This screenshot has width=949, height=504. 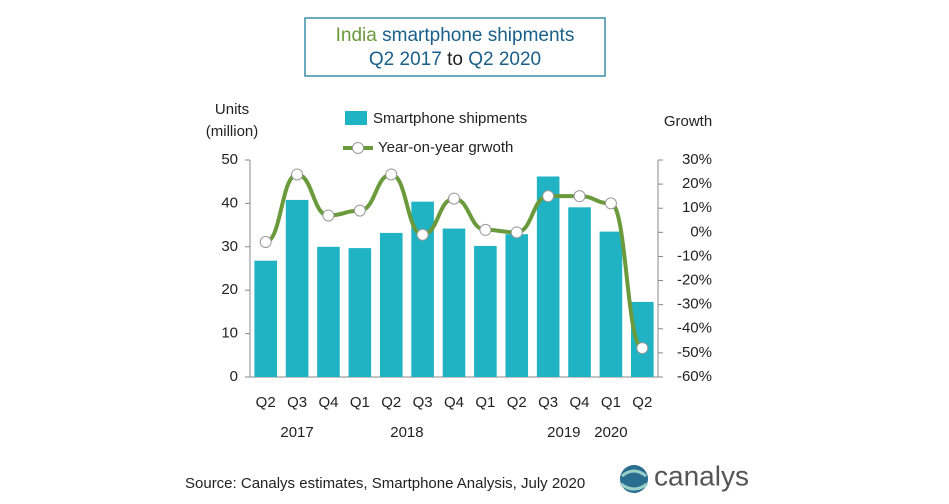 What do you see at coordinates (405, 59) in the screenshot?
I see `subtitle-start: Q2 2017` at bounding box center [405, 59].